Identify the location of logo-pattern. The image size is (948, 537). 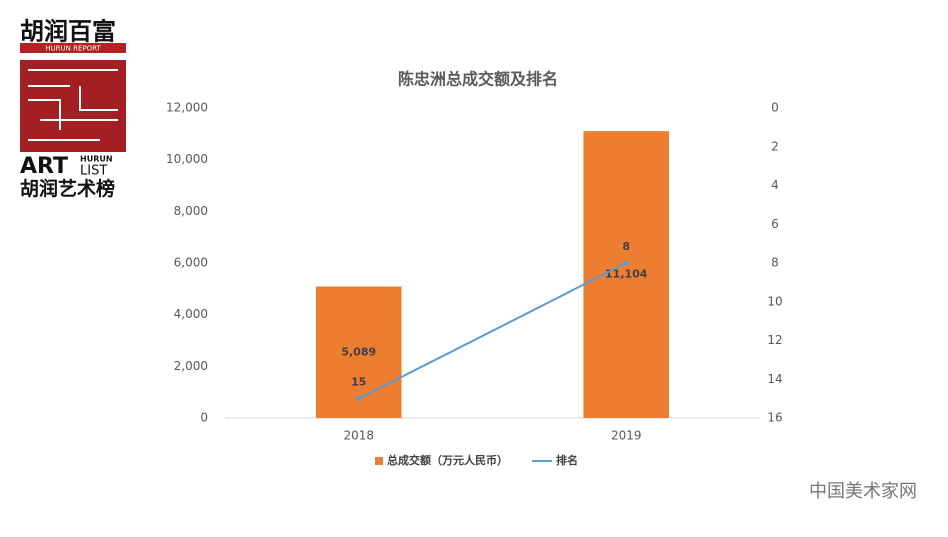
(73, 105).